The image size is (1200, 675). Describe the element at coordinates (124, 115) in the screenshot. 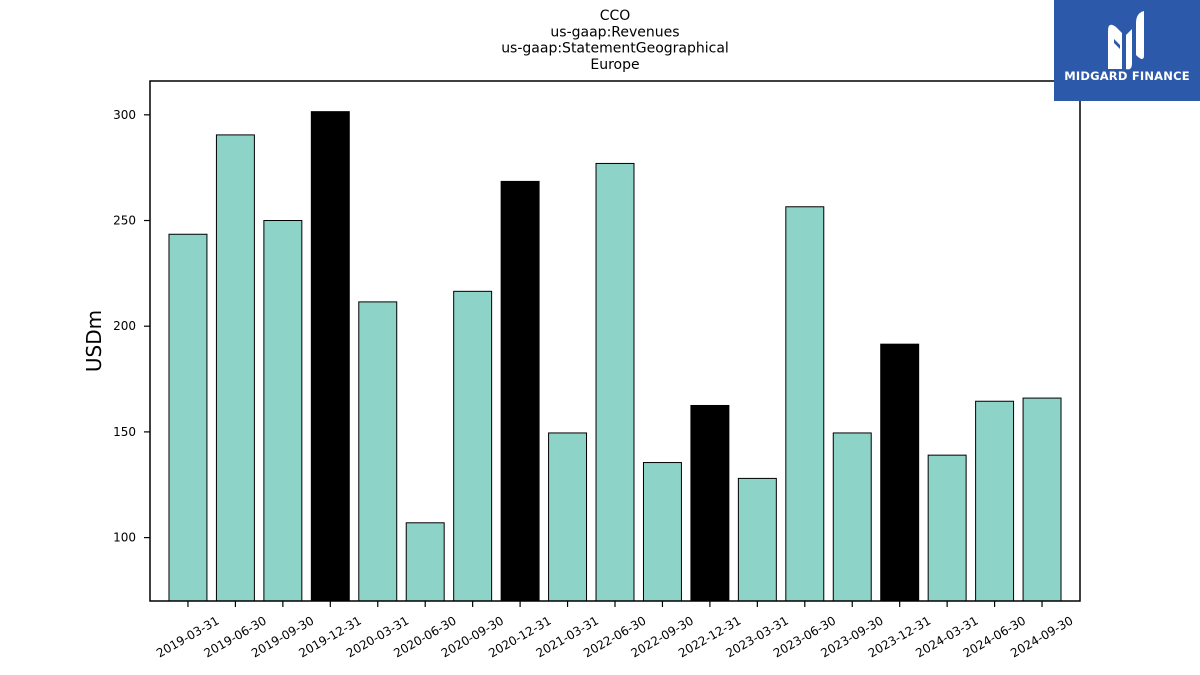

I see `y-tick-label: 300` at that location.